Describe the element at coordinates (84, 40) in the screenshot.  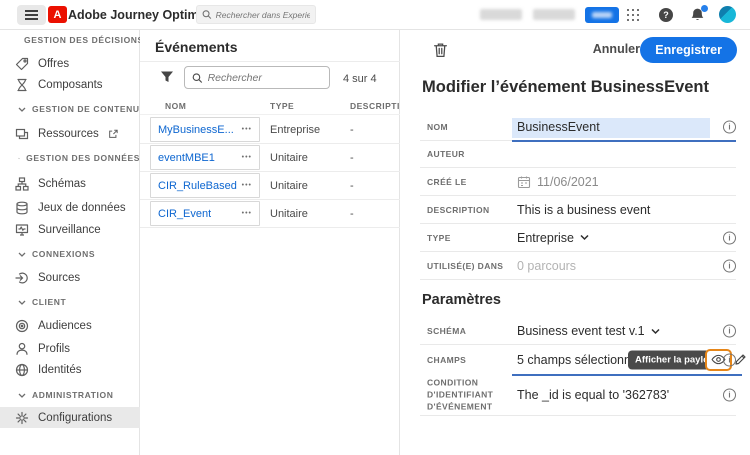
I see `sidebar-section-label: GESTION DES DÉCISIONS` at that location.